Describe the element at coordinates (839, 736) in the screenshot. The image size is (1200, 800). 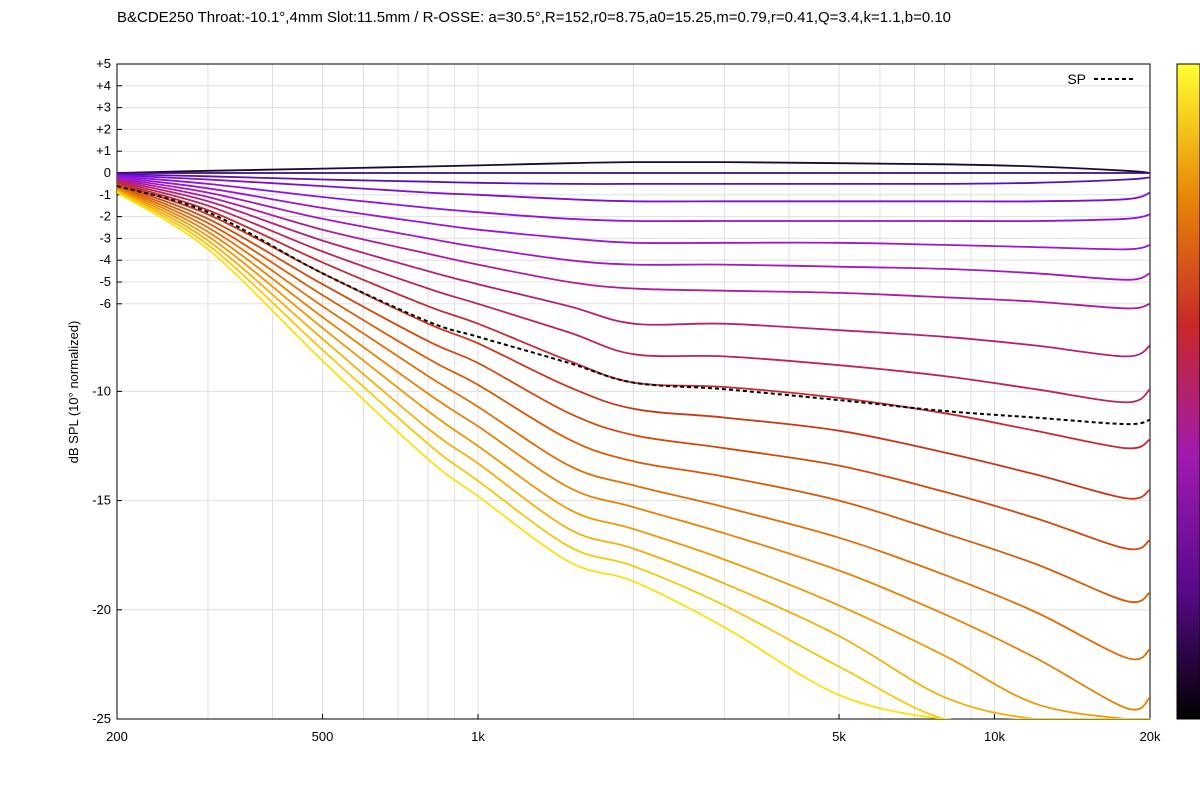
I see `x-tick-label: 5k` at that location.